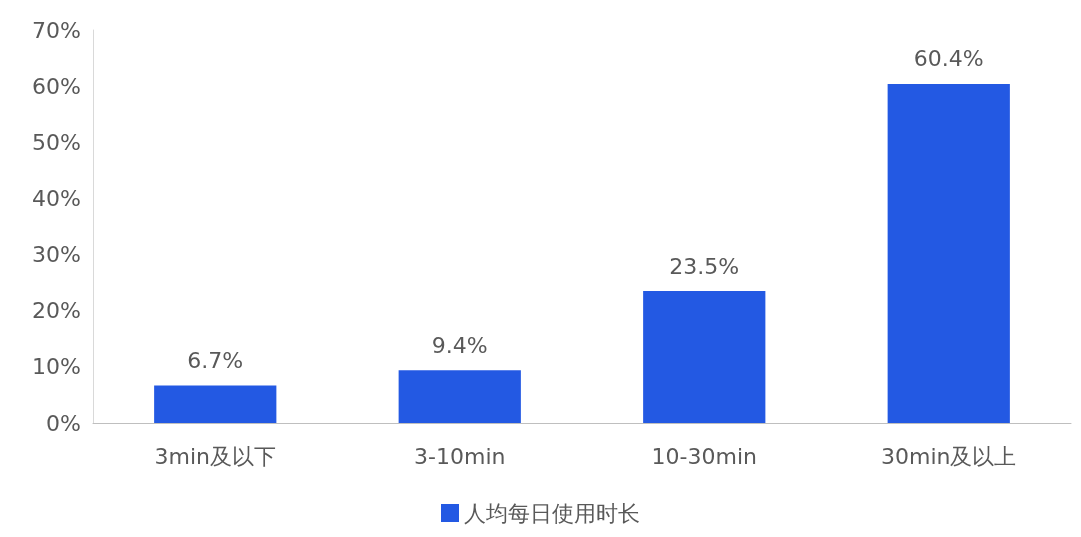 The width and height of the screenshot is (1081, 537). Describe the element at coordinates (704, 266) in the screenshot. I see `data-label: 23.5%` at that location.